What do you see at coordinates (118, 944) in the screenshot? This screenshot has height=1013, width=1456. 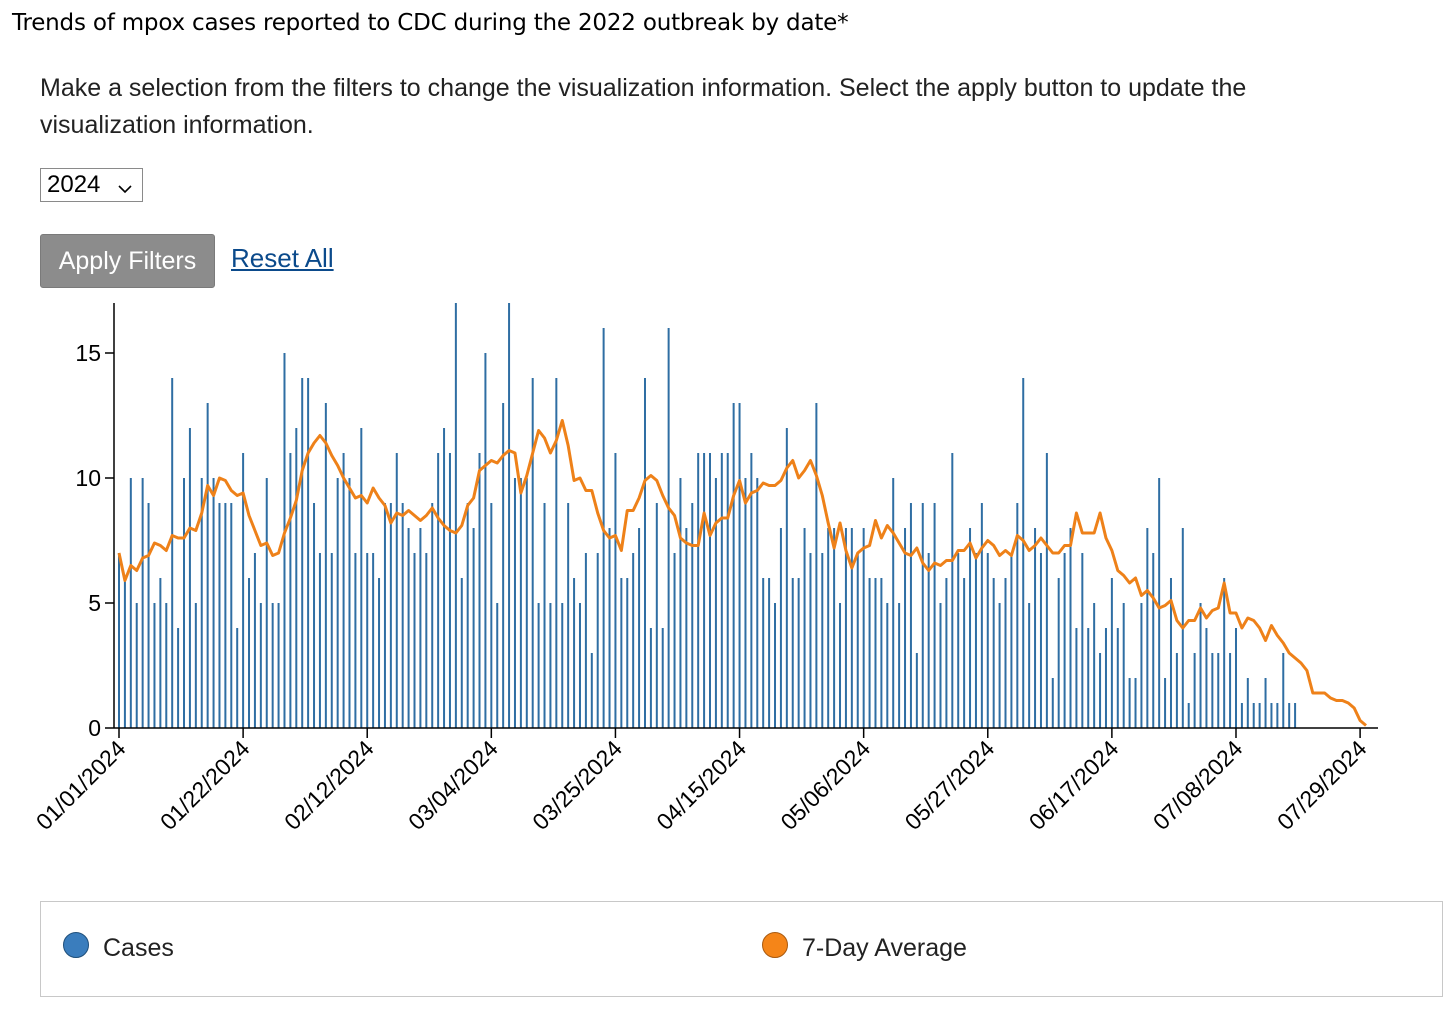 I see `legend-item-cases: Cases` at bounding box center [118, 944].